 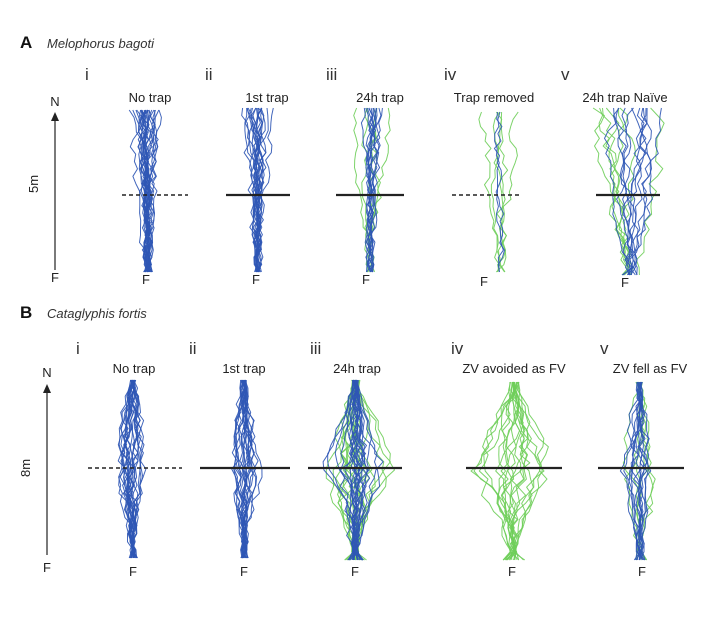 I want to click on subpanel-caption: 24h trap, so click(x=380, y=97).